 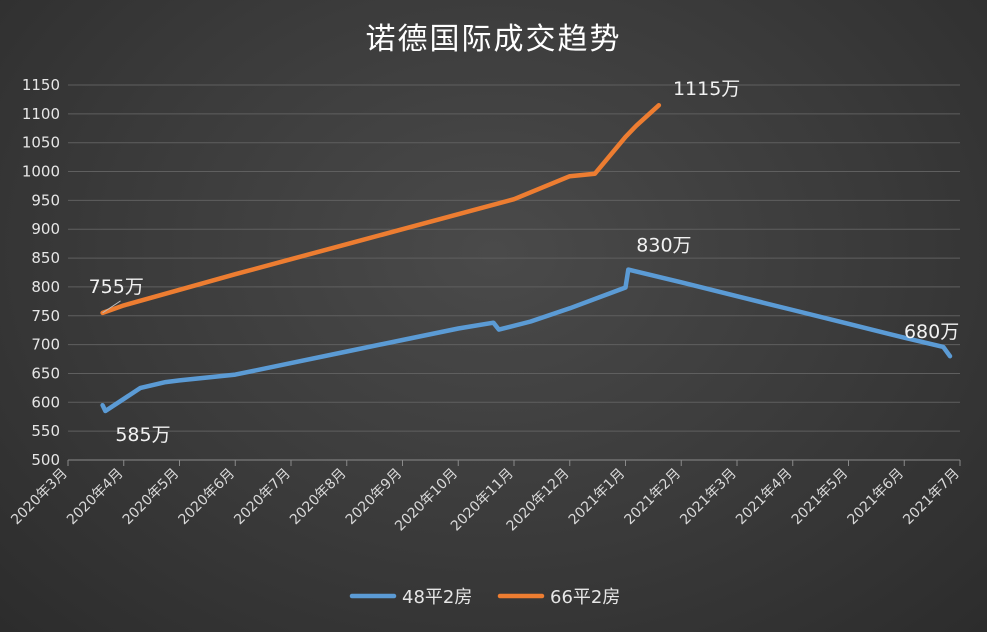 What do you see at coordinates (663, 246) in the screenshot?
I see `data-label: 830万` at bounding box center [663, 246].